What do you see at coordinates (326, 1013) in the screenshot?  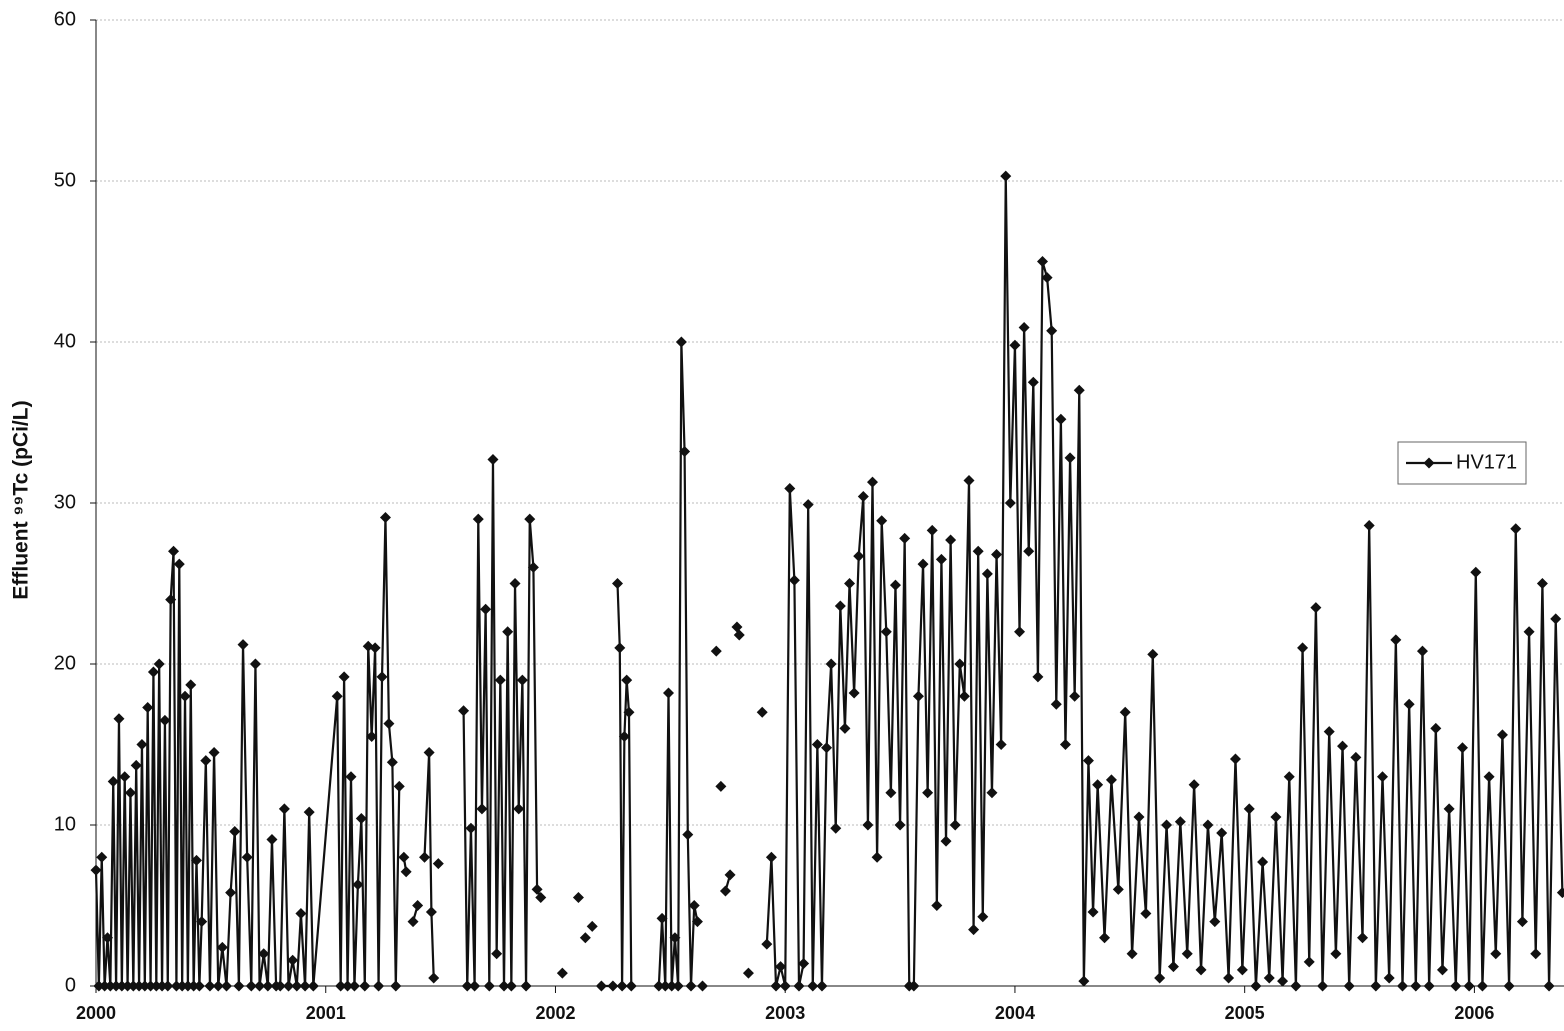 I see `x-tick-label: 2001` at bounding box center [326, 1013].